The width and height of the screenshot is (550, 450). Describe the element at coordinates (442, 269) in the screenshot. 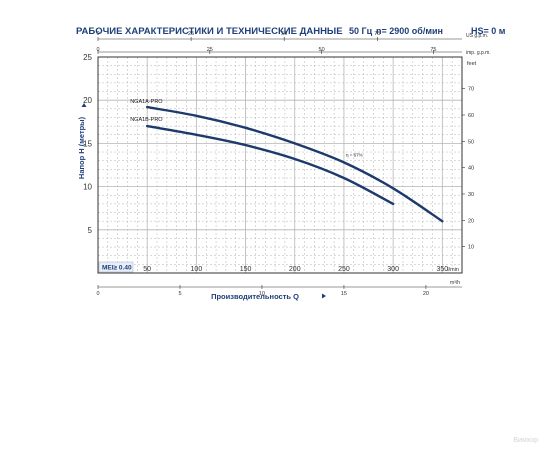

I see `x-tick-label: 350` at that location.